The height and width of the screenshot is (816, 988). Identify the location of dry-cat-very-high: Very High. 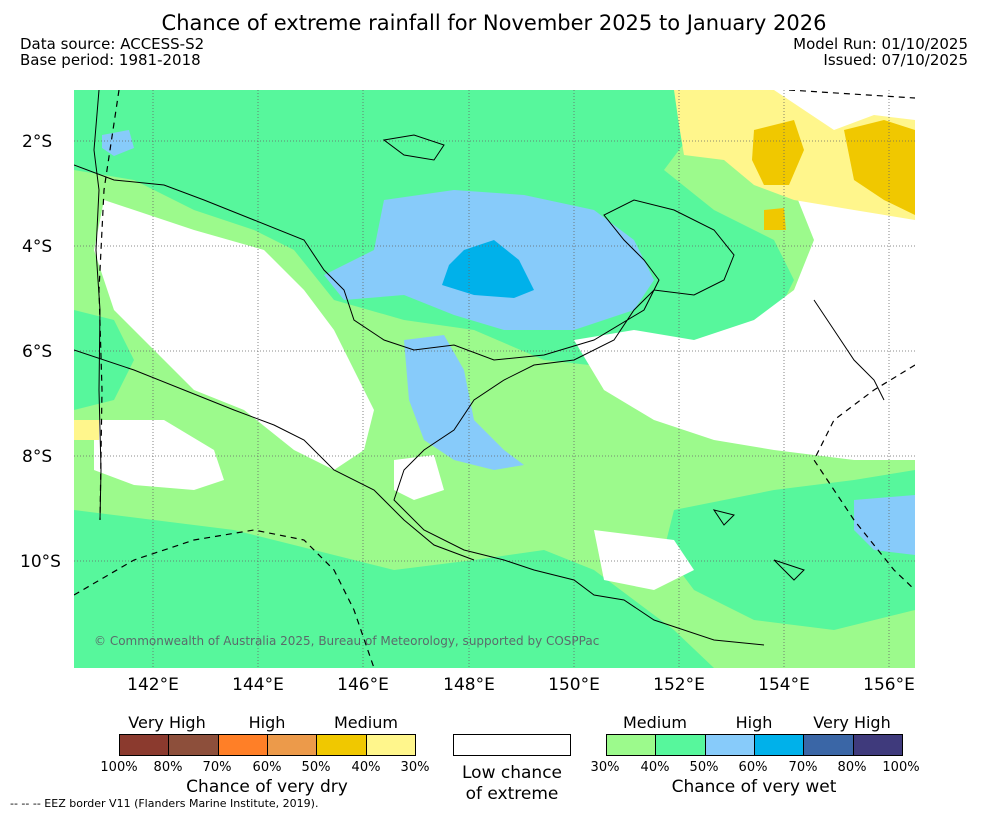
(167, 722).